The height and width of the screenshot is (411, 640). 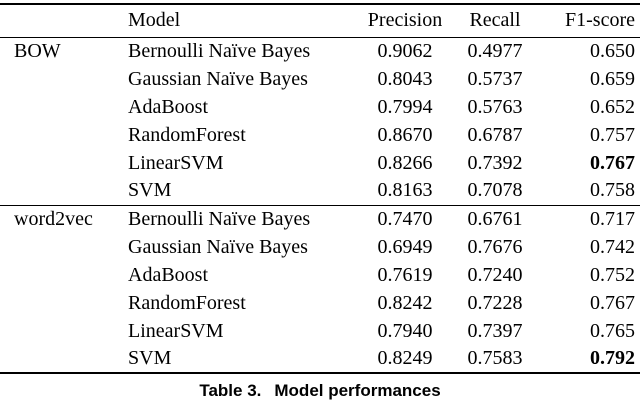 I want to click on recall-cell: 0.6787, so click(x=495, y=134).